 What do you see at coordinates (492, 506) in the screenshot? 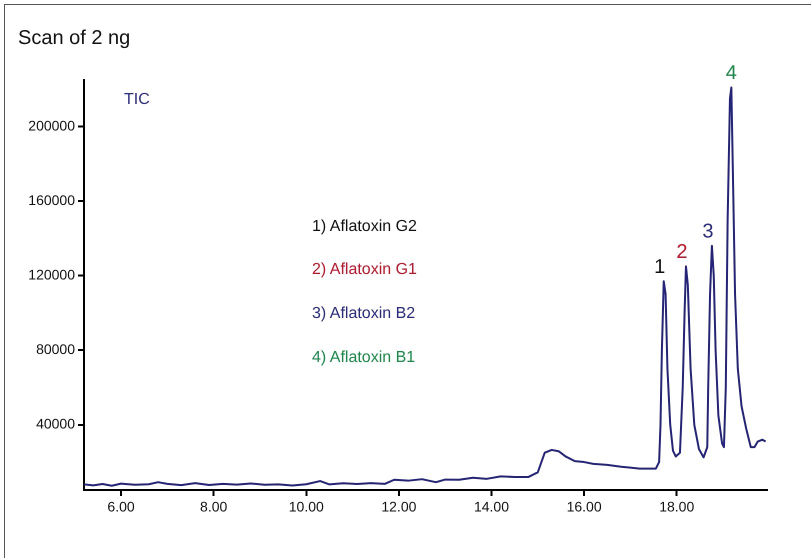
I see `x-tick-label: 14.00` at bounding box center [492, 506].